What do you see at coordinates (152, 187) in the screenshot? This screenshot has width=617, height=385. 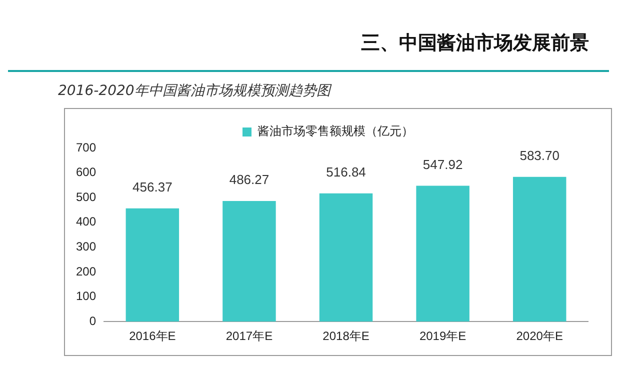 I see `data-label: 456.37` at bounding box center [152, 187].